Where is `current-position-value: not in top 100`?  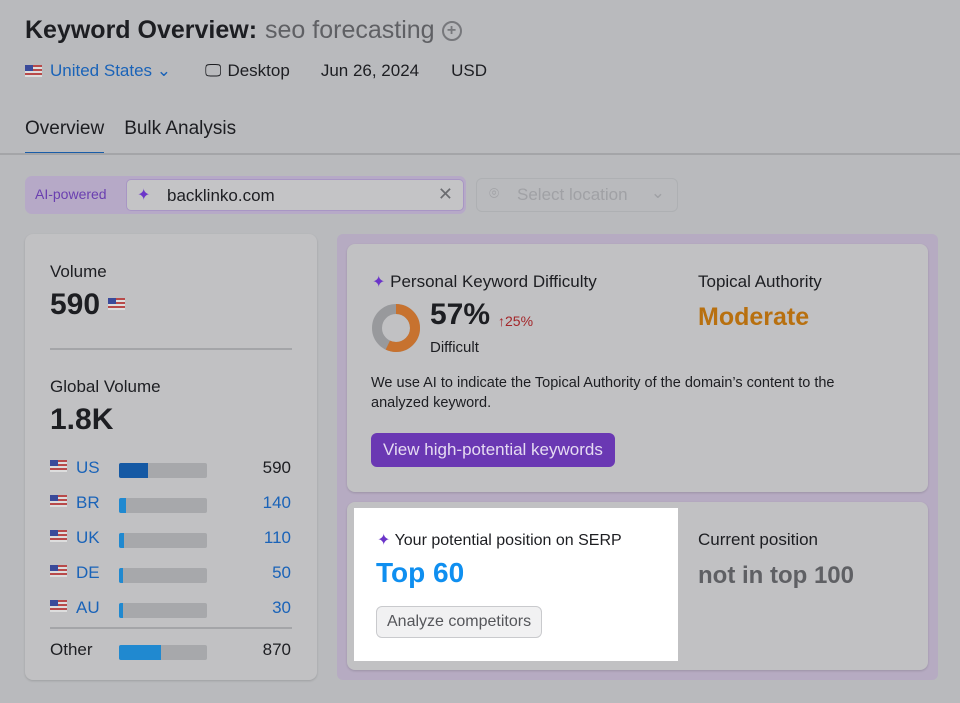
current-position-value: not in top 100 is located at coordinates (776, 575).